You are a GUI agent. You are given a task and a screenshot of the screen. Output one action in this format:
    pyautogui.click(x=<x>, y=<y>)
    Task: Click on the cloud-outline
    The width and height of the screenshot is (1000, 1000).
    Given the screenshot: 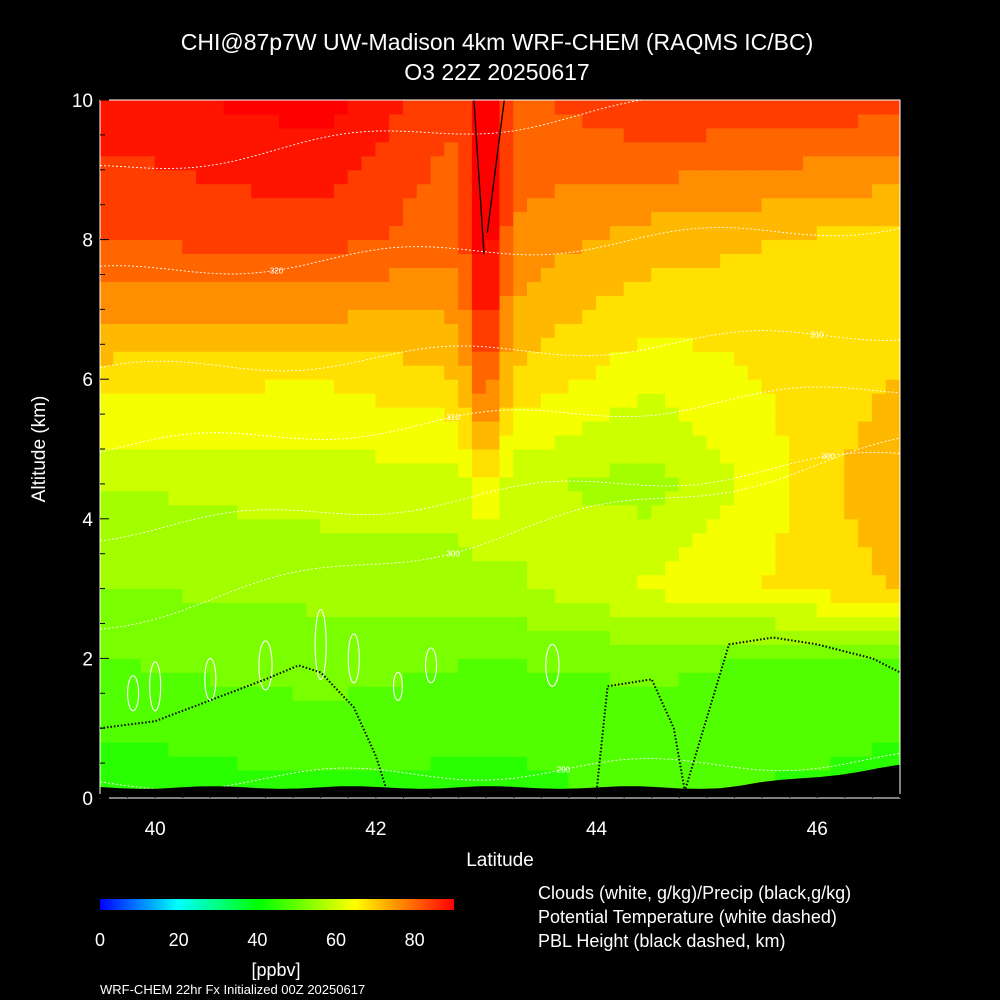 What is the action you would take?
    pyautogui.click(x=552, y=665)
    